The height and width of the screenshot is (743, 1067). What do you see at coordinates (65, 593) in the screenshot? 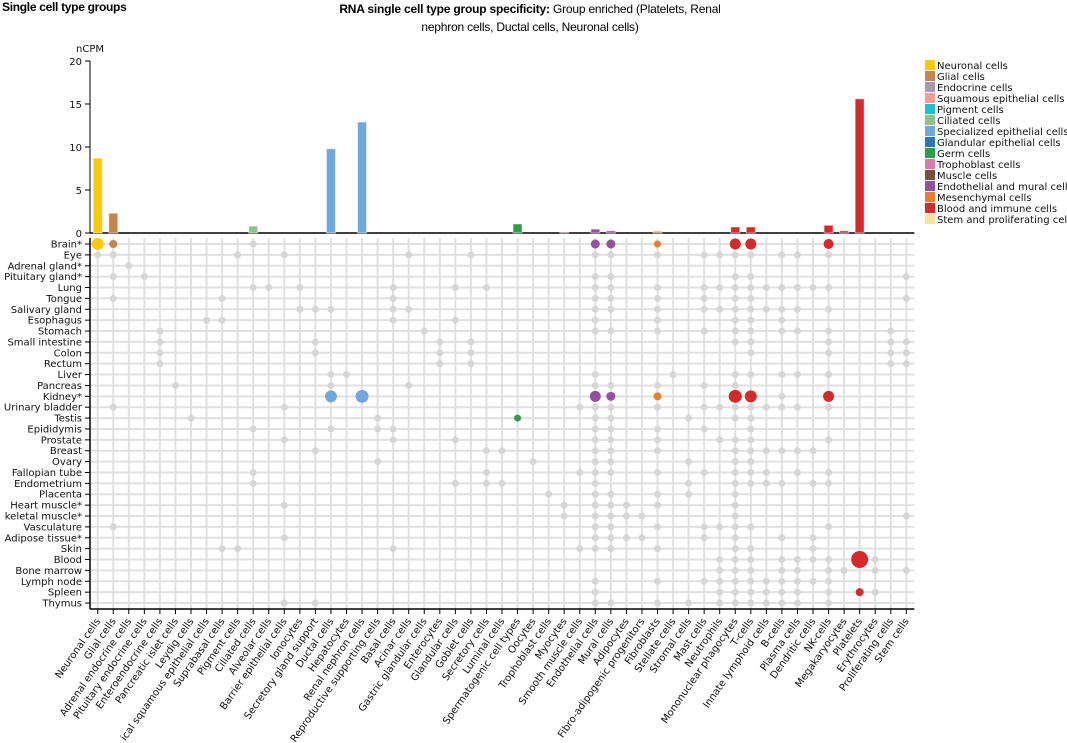
I see `tissue-label: Spleen` at bounding box center [65, 593].